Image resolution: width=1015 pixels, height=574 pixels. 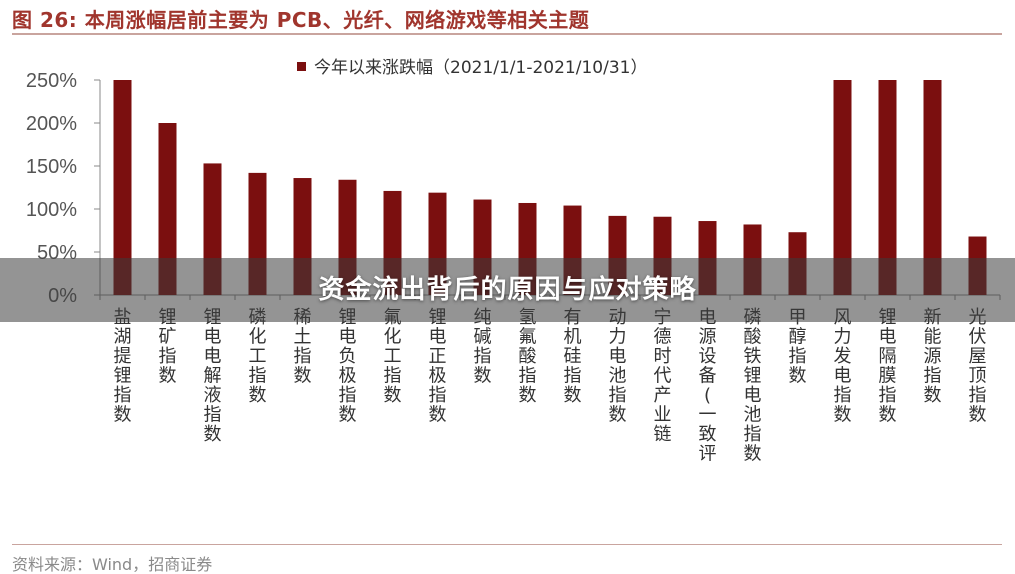 What do you see at coordinates (301, 20) in the screenshot?
I see `figure-title: 图 26: 本周涨幅居前主要为 PCB、光纤、网络游戏等相关主题` at bounding box center [301, 20].